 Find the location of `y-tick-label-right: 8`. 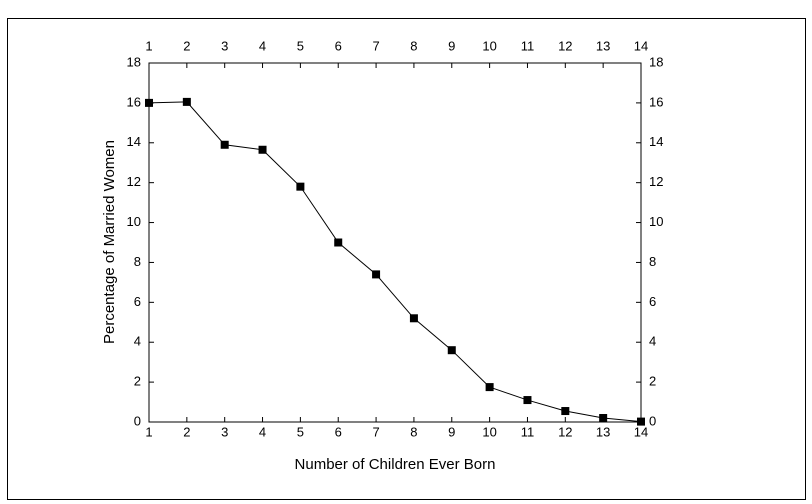

y-tick-label-right: 8 is located at coordinates (652, 261).